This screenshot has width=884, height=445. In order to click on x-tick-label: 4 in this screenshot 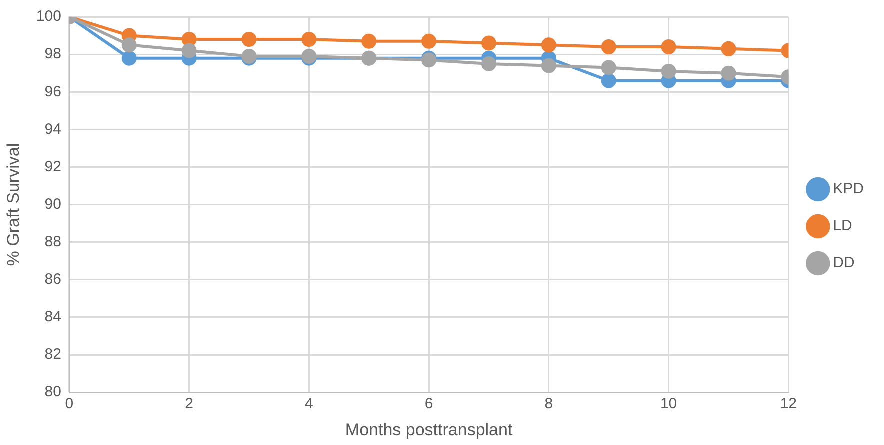, I will do `click(309, 404)`.